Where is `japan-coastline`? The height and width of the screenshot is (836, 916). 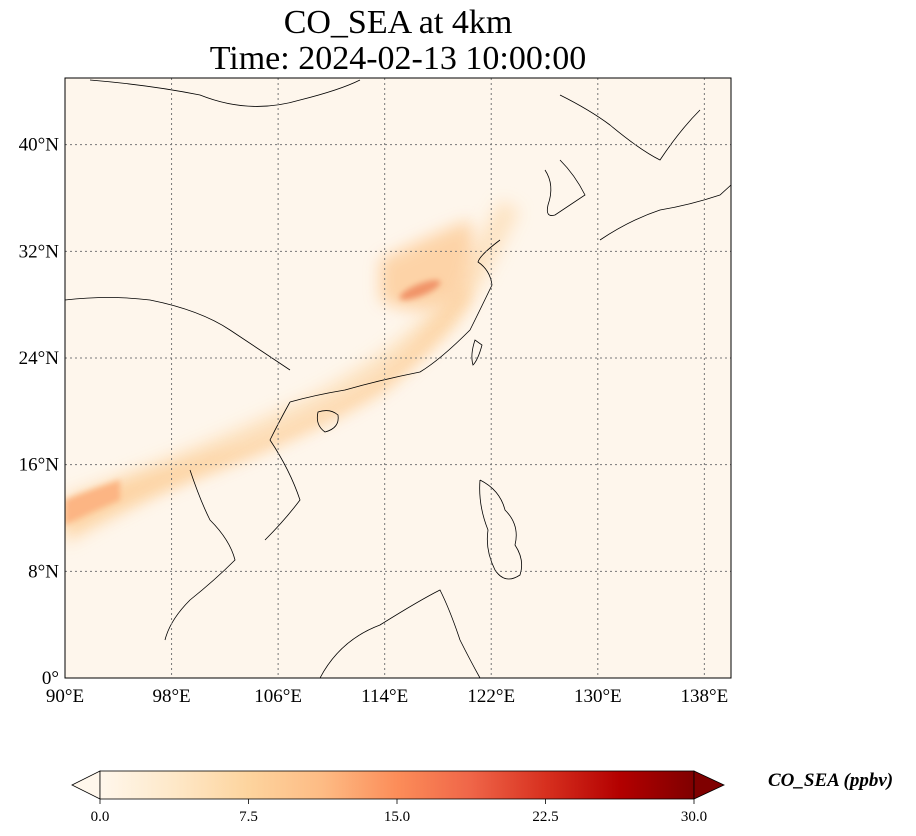
japan-coastline is located at coordinates (665, 212).